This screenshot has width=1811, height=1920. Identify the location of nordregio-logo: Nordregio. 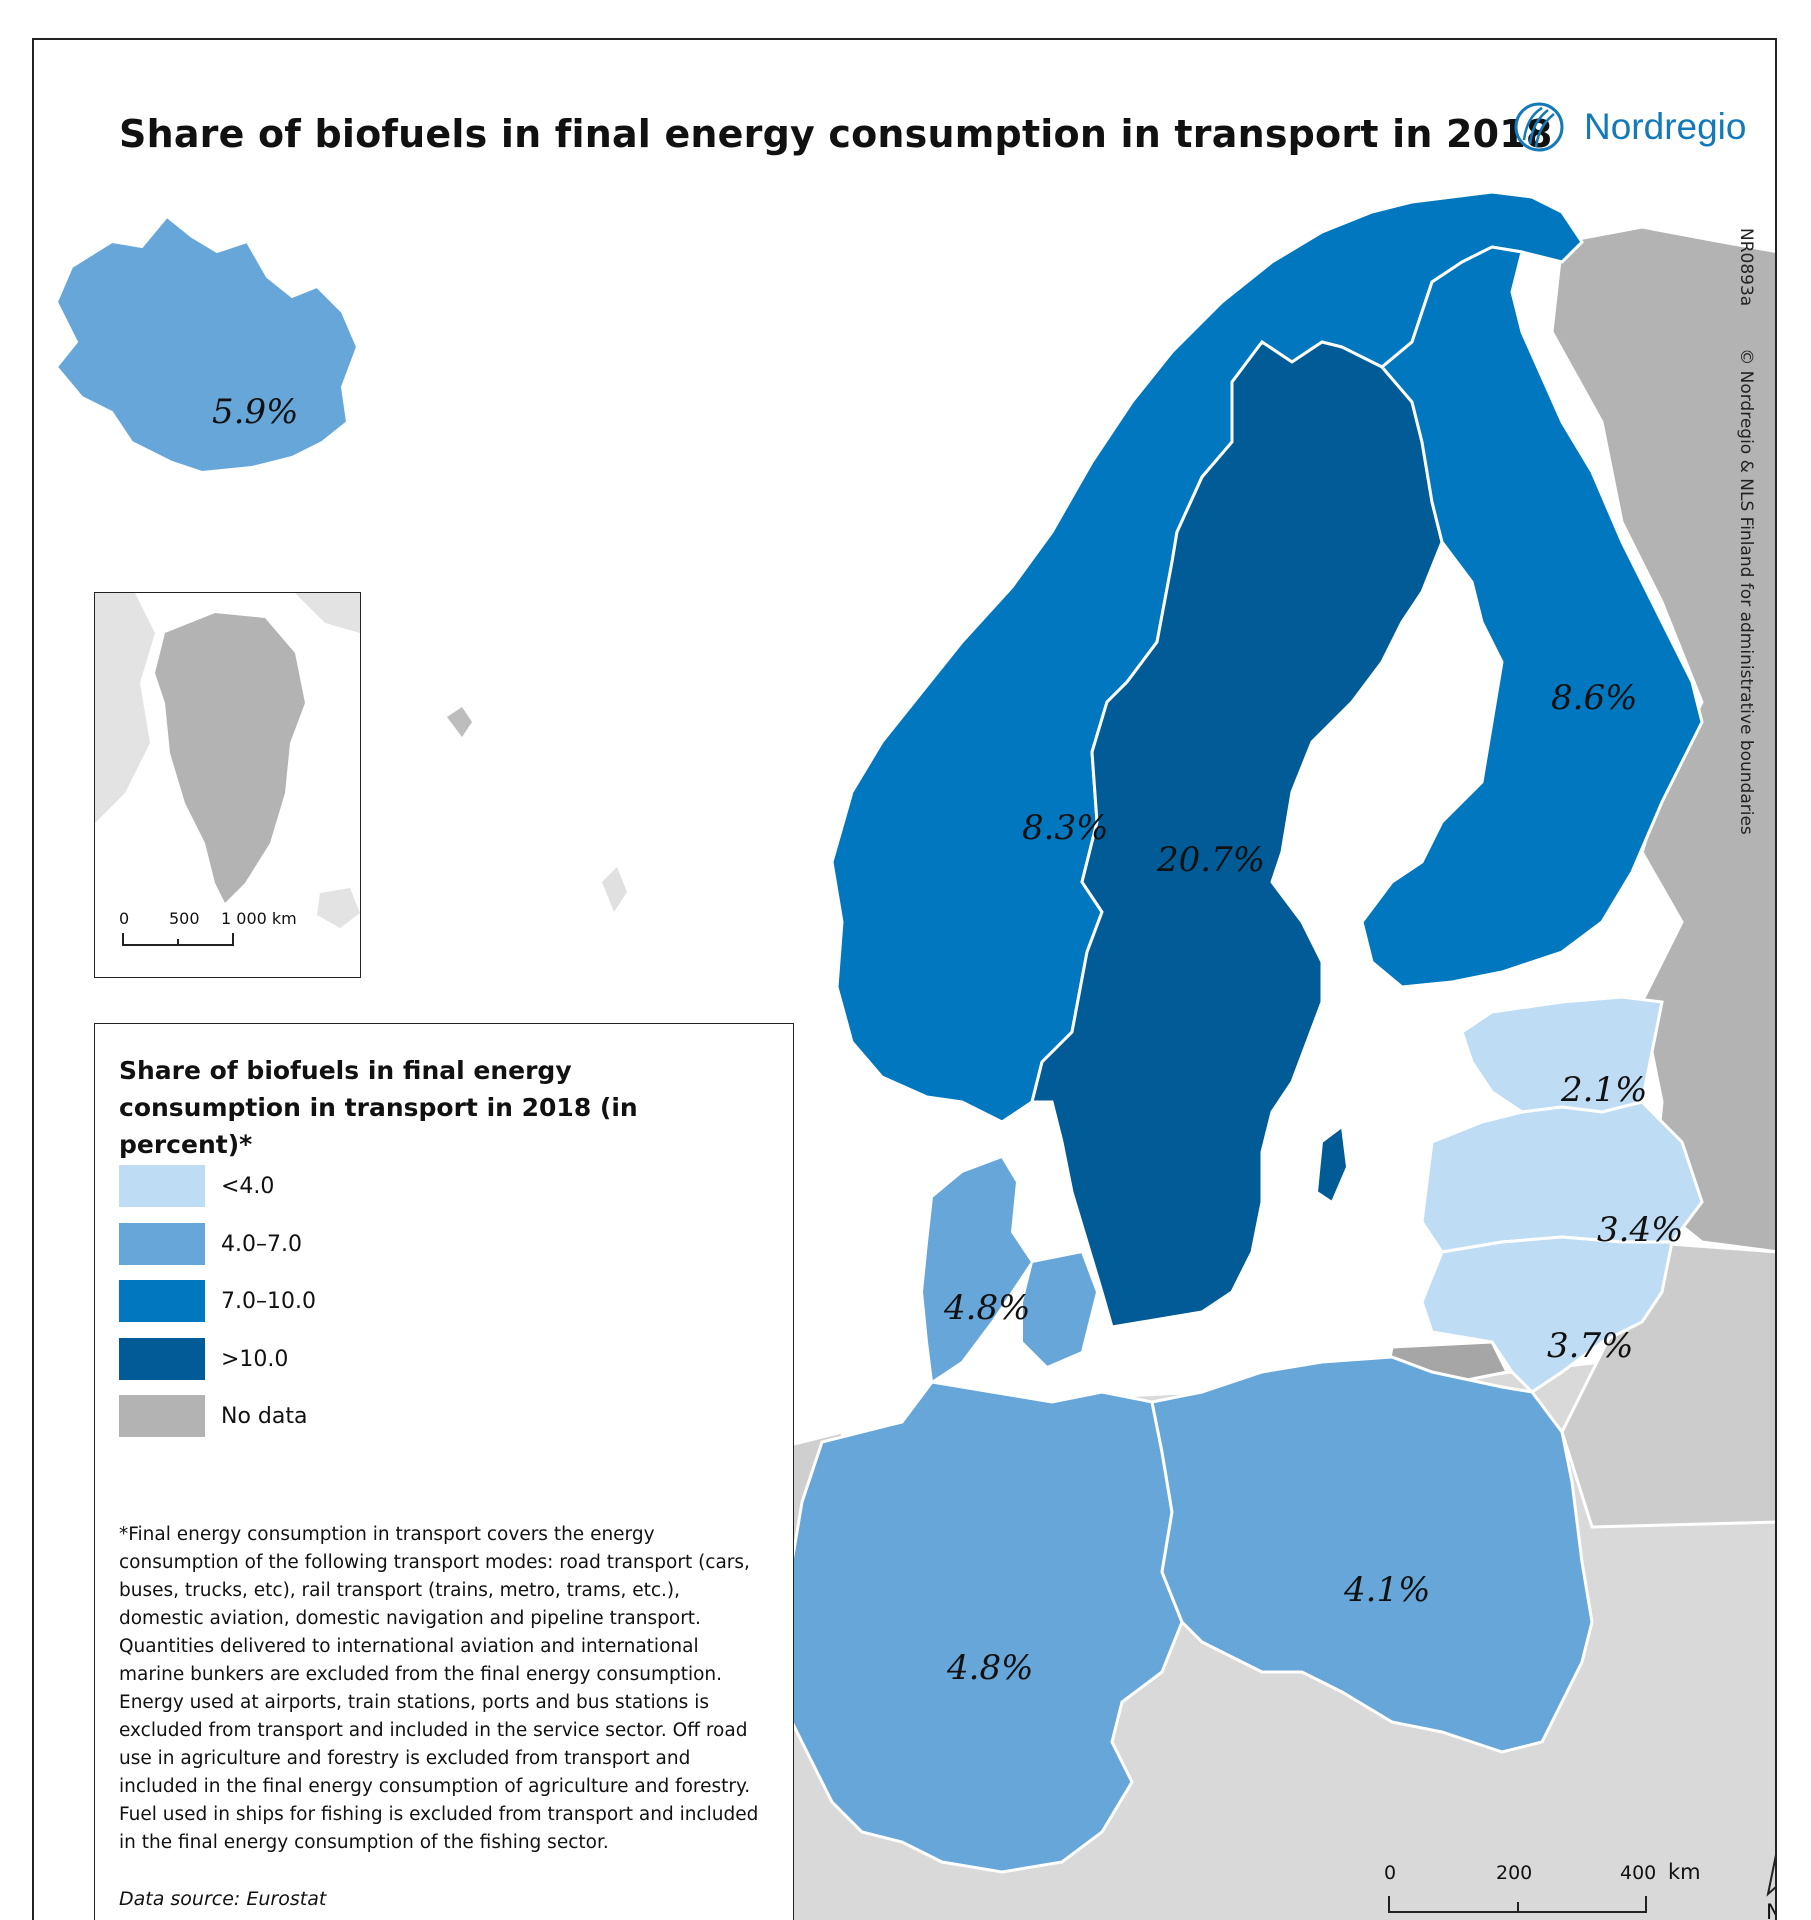
(1629, 127).